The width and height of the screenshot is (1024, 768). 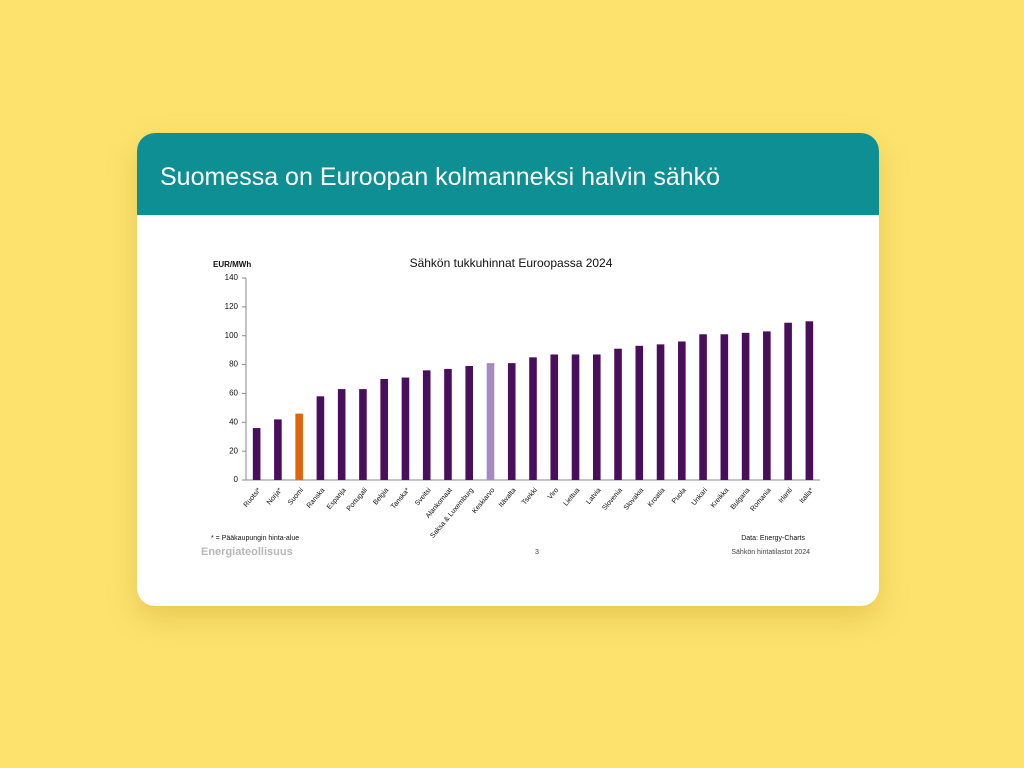 What do you see at coordinates (452, 513) in the screenshot?
I see `x-tick-label: Saksa & Luxemburg` at bounding box center [452, 513].